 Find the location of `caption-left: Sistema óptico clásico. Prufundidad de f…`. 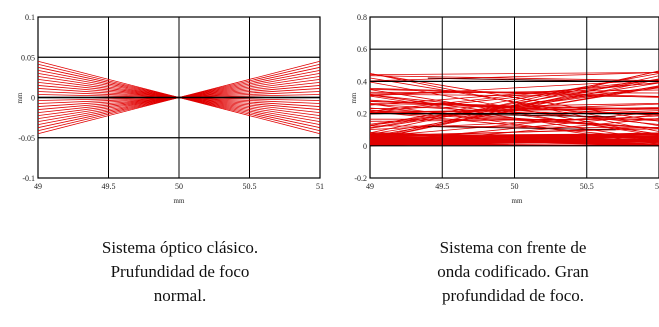

caption-left: Sistema óptico clásico. Prufundidad de f… is located at coordinates (180, 272).